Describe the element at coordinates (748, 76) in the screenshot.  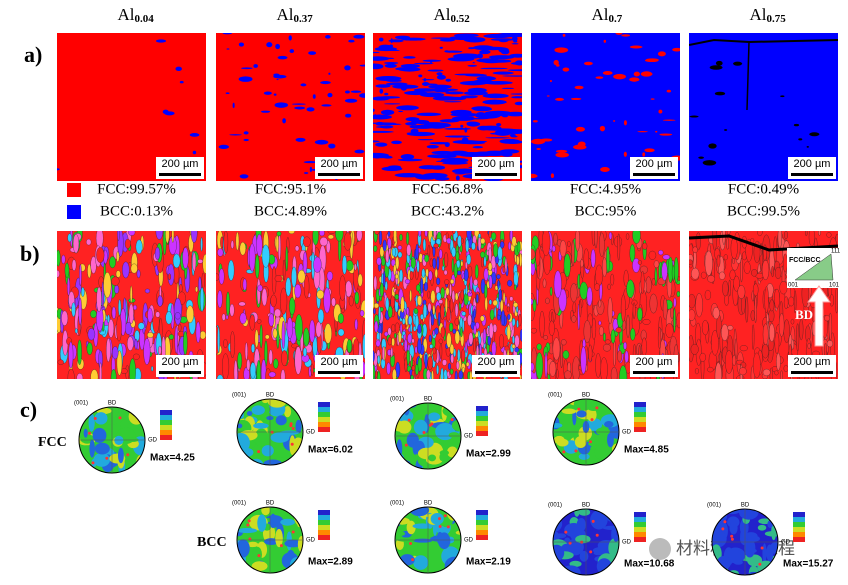
I see `crack` at that location.